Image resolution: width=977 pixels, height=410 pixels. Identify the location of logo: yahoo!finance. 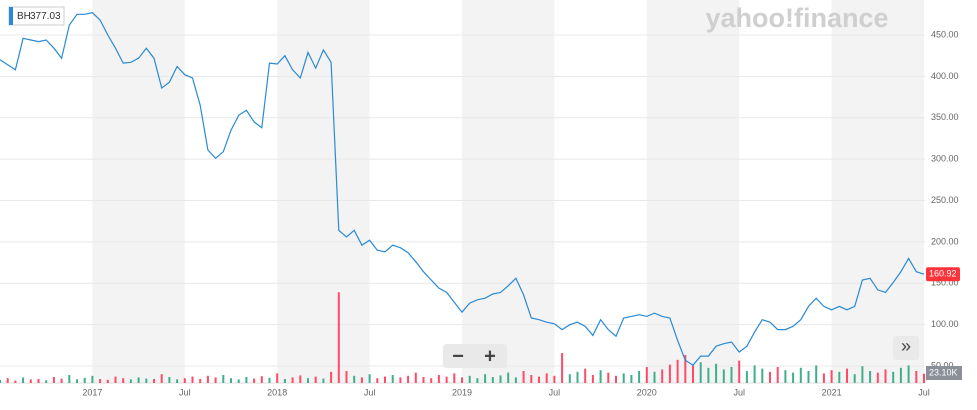
(796, 18).